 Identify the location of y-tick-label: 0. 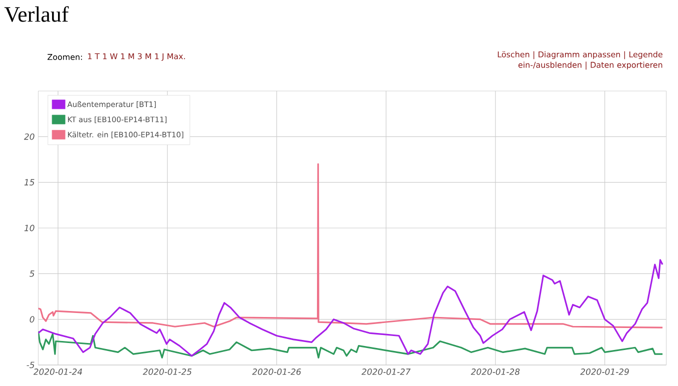
(32, 319).